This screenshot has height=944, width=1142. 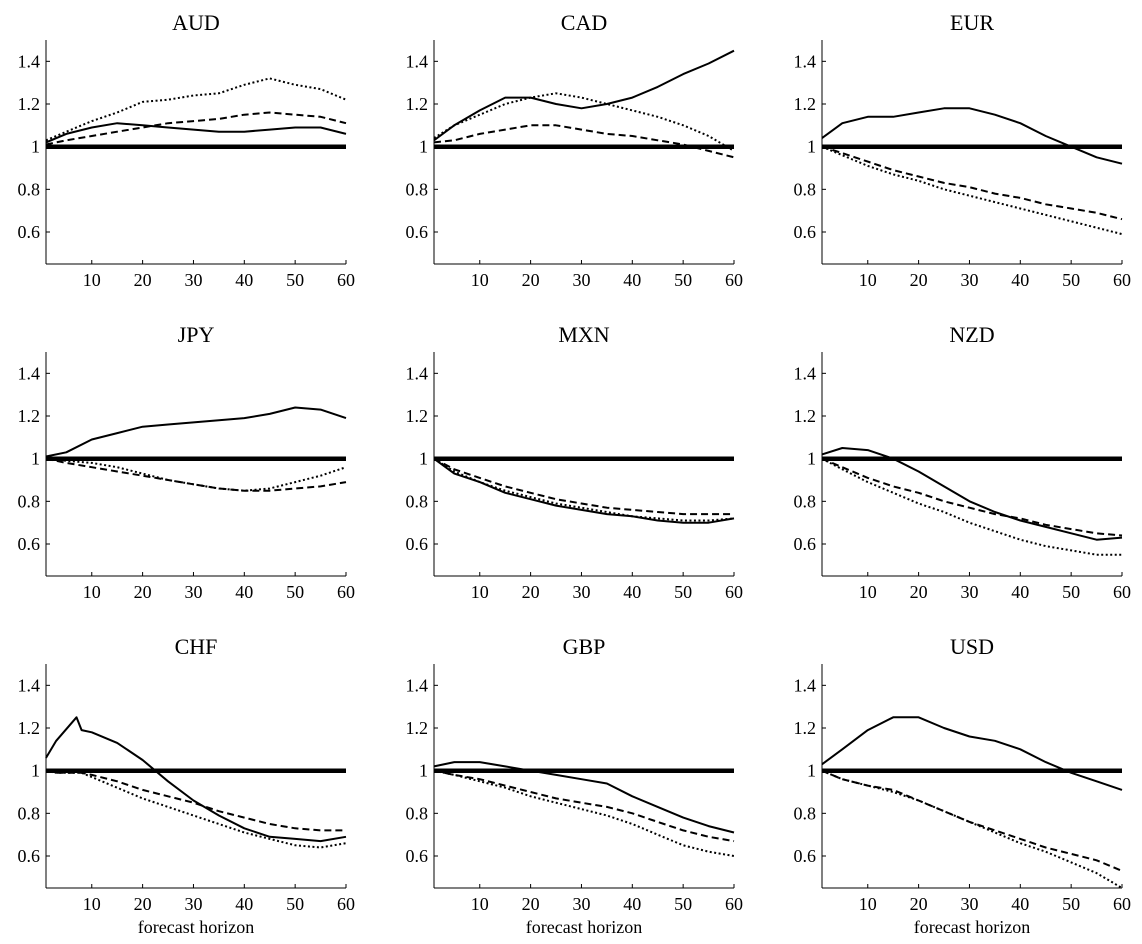 I want to click on panel-title: CAD, so click(x=584, y=22).